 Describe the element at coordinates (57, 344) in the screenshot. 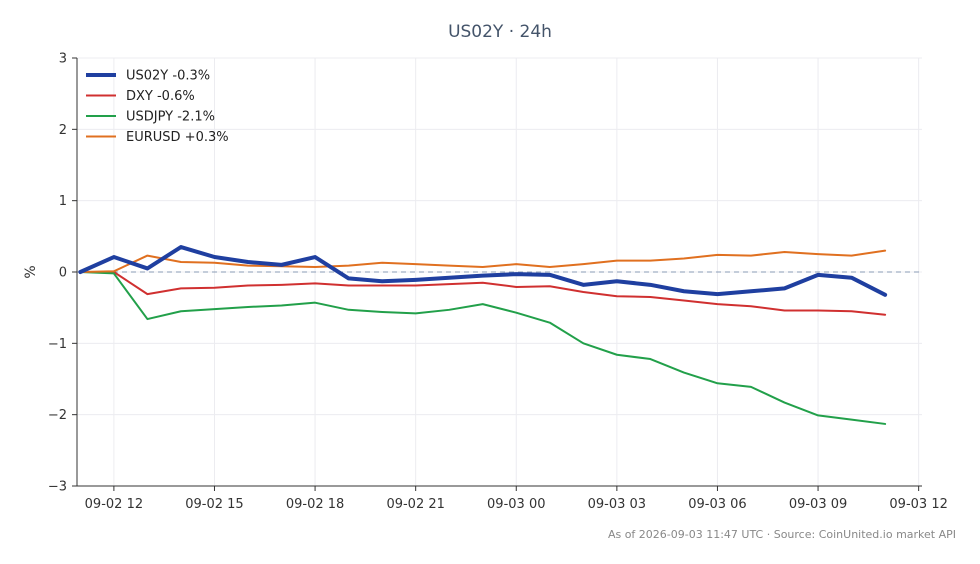

I see `y-tick-label: −1` at that location.